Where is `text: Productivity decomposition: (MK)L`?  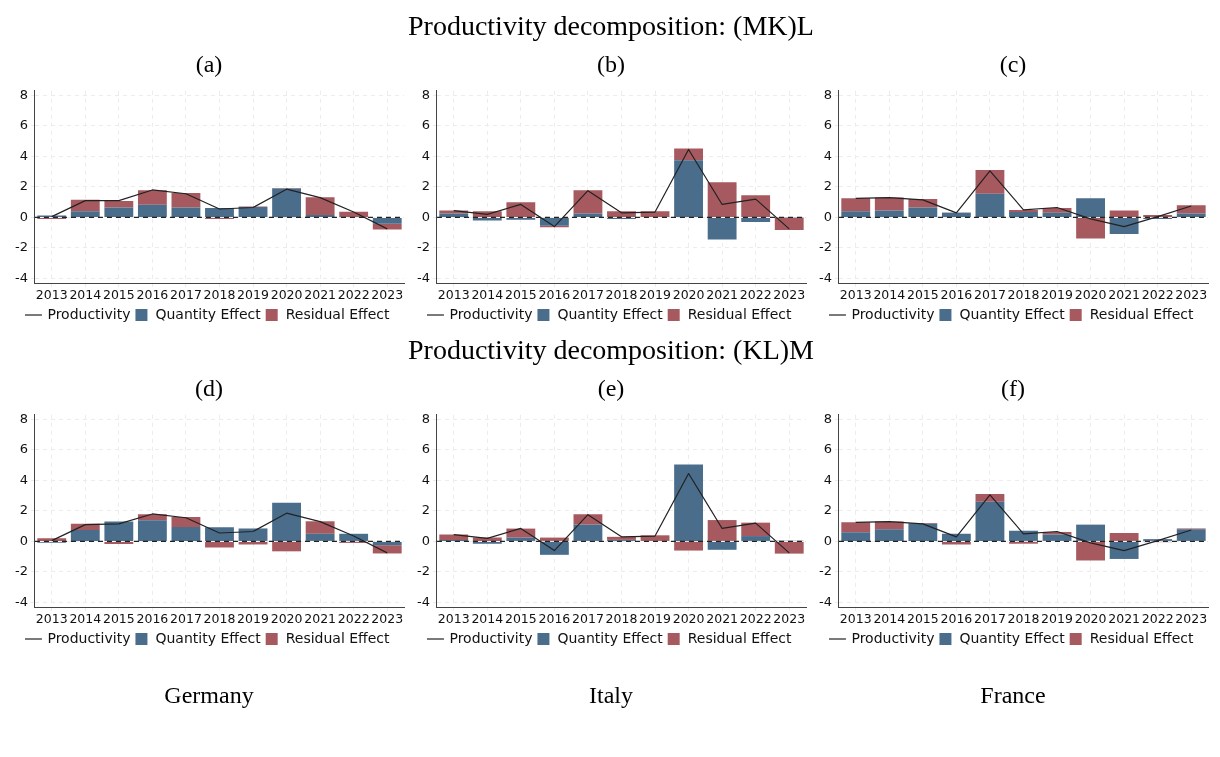
text: Productivity decomposition: (MK)L is located at coordinates (611, 26).